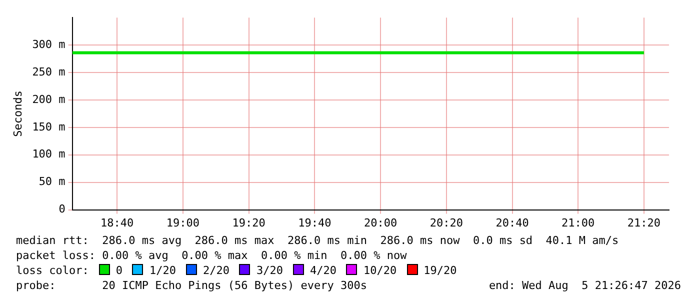 Image resolution: width=697 pixels, height=297 pixels. What do you see at coordinates (119, 270) in the screenshot?
I see `legend-label: 0` at bounding box center [119, 270].